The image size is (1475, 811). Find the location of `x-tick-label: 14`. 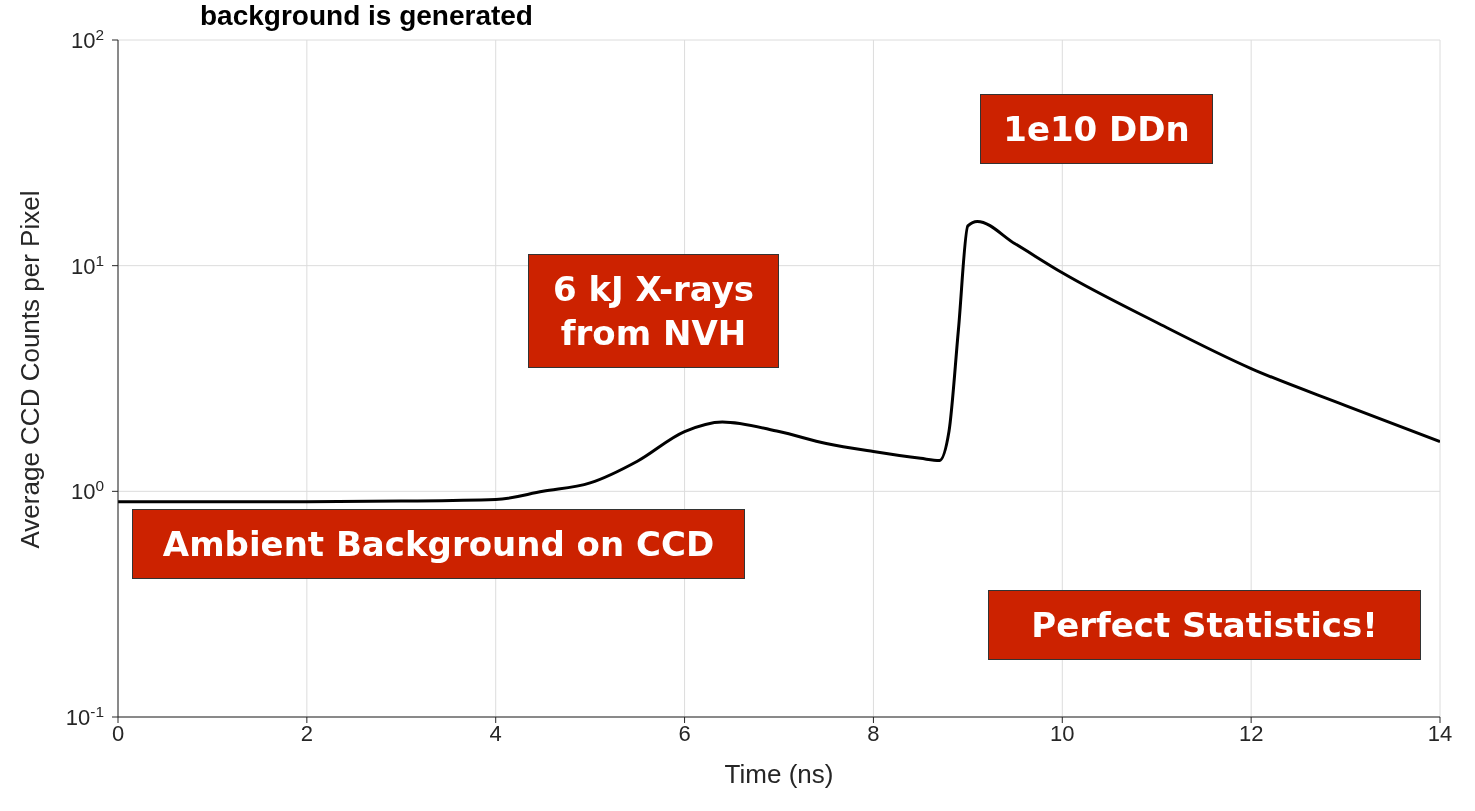

x-tick-label: 14 is located at coordinates (1440, 733).